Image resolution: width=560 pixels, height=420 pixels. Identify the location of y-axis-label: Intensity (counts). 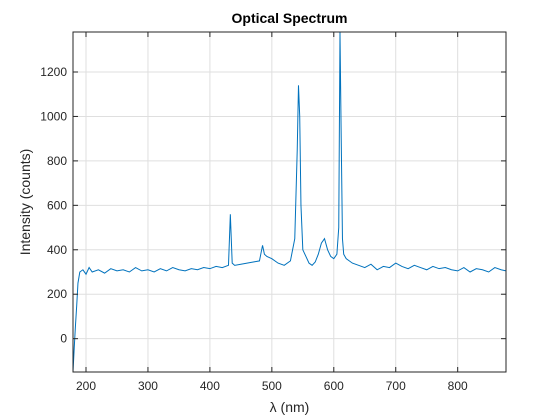
(25, 202).